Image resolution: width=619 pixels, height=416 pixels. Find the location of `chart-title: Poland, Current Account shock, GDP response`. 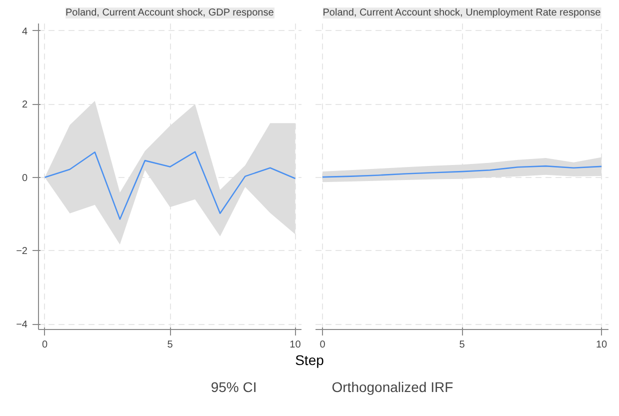

chart-title: Poland, Current Account shock, GDP response is located at coordinates (170, 13).